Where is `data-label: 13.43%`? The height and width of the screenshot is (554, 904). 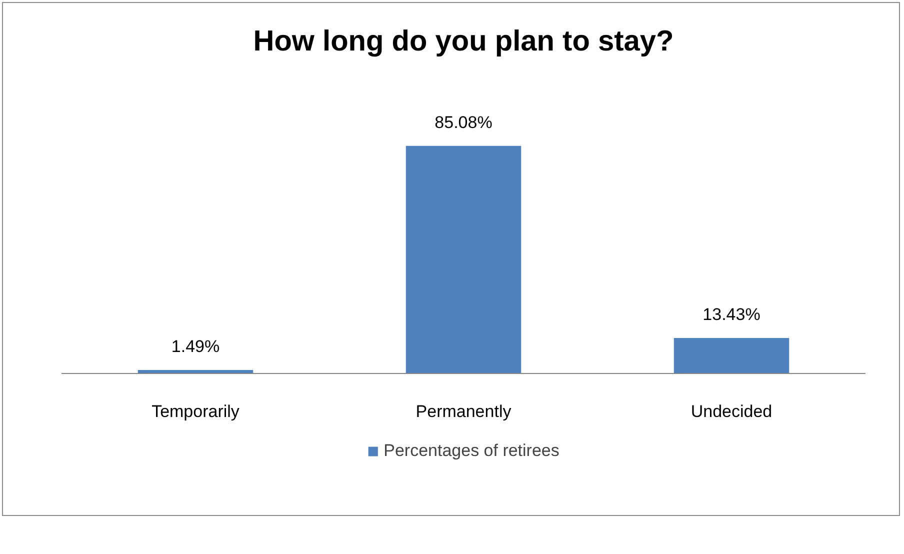 data-label: 13.43% is located at coordinates (731, 314).